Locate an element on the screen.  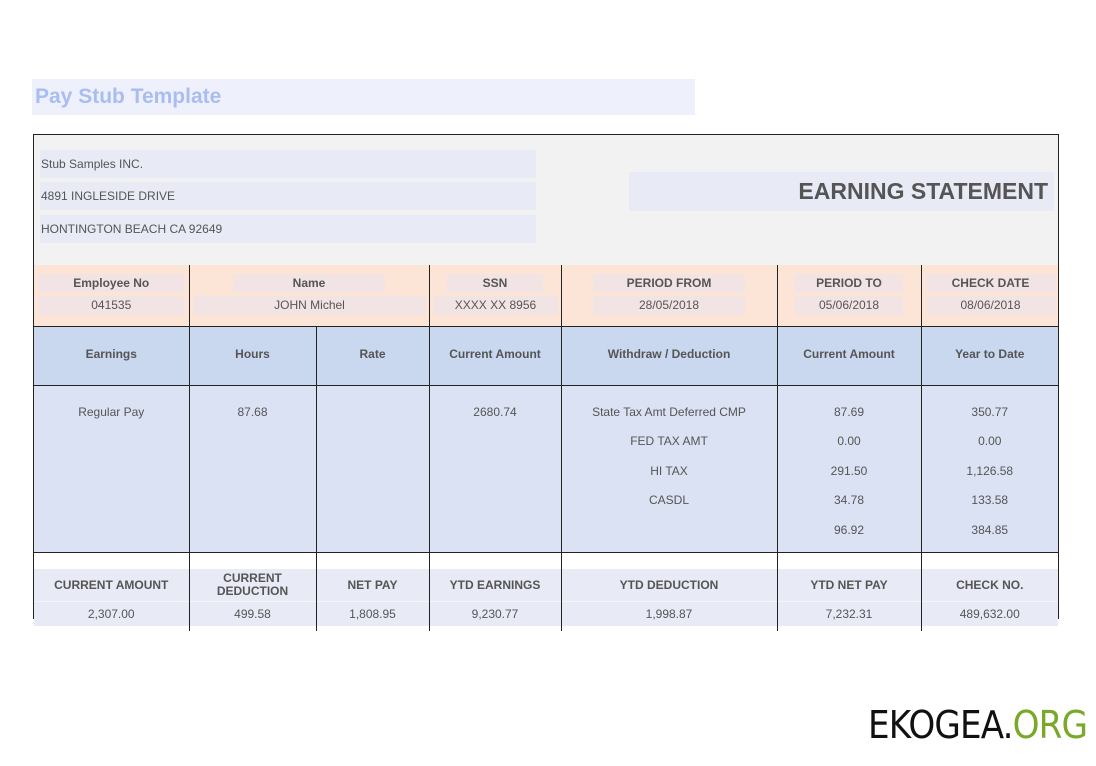
deduction-current: 87.69 0.00 291.50 34.78 96.92 is located at coordinates (848, 469).